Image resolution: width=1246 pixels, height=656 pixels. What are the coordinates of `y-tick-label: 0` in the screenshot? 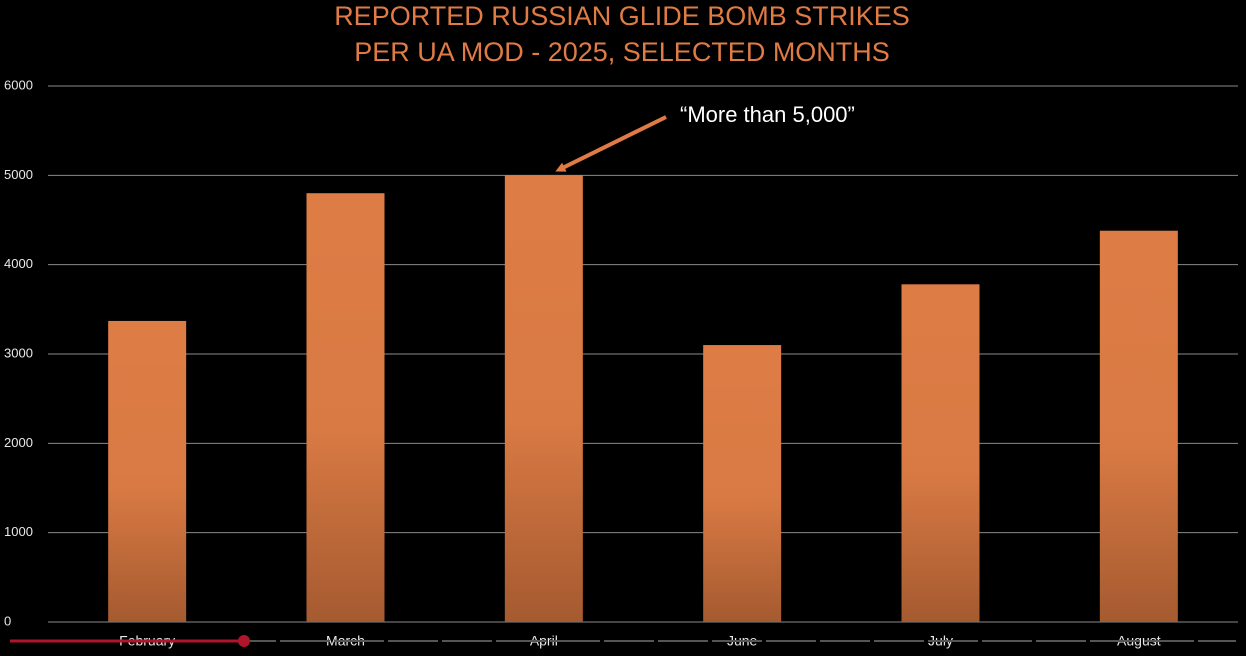 It's located at (7, 620).